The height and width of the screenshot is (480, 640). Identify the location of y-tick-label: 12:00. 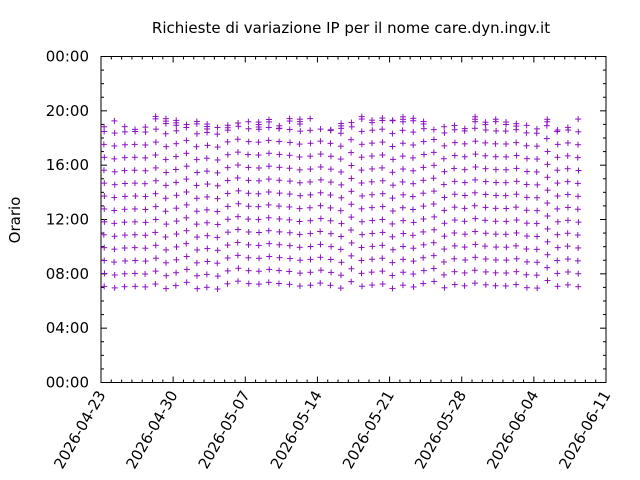
(67, 220).